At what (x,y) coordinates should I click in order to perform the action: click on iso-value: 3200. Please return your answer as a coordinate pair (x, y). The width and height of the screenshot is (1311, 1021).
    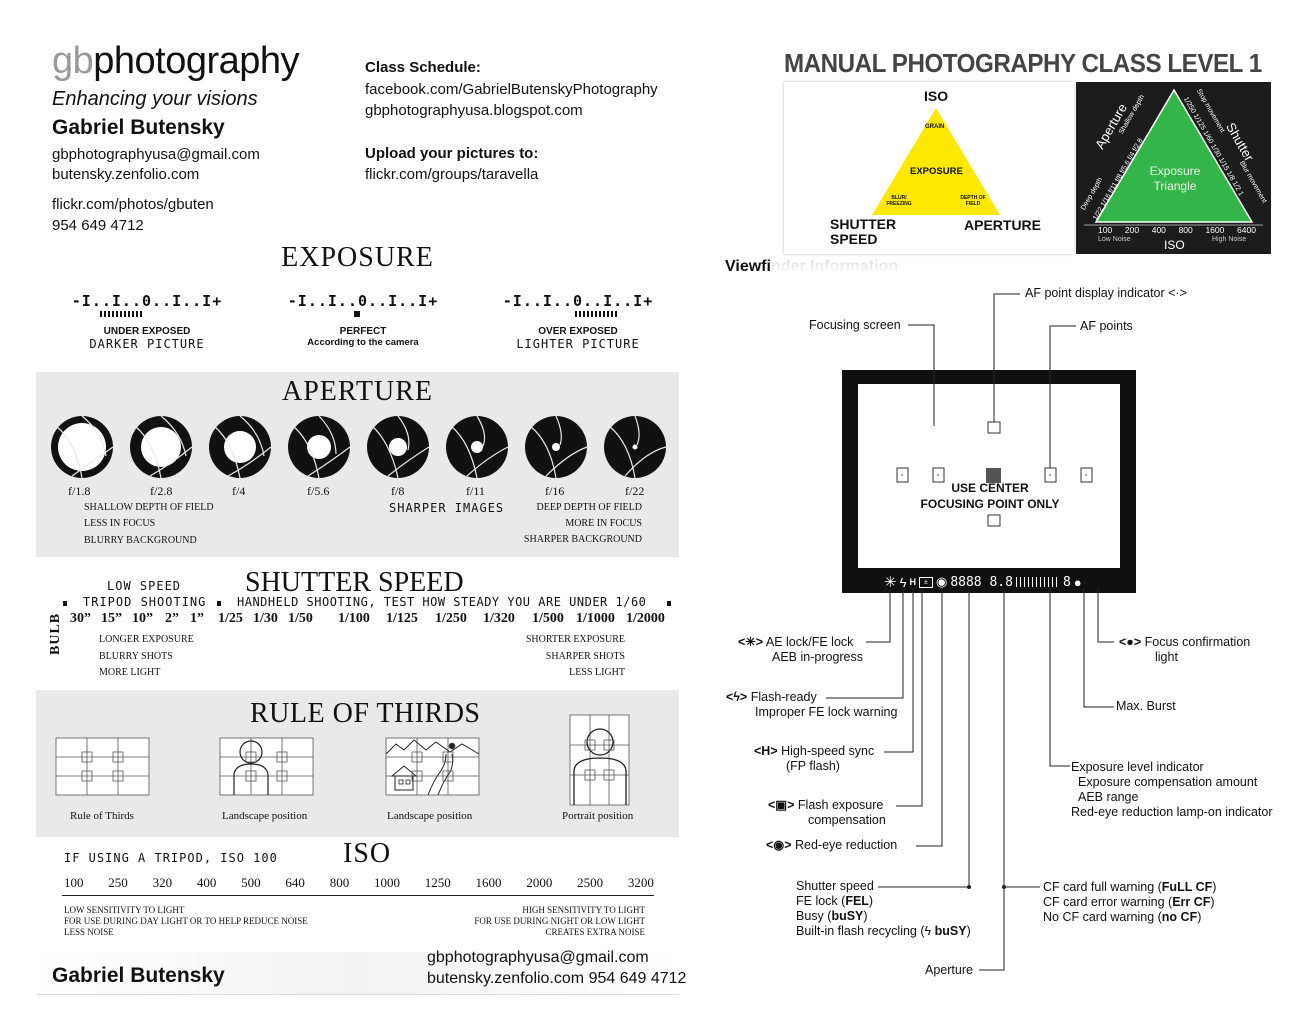
    Looking at the image, I should click on (640, 882).